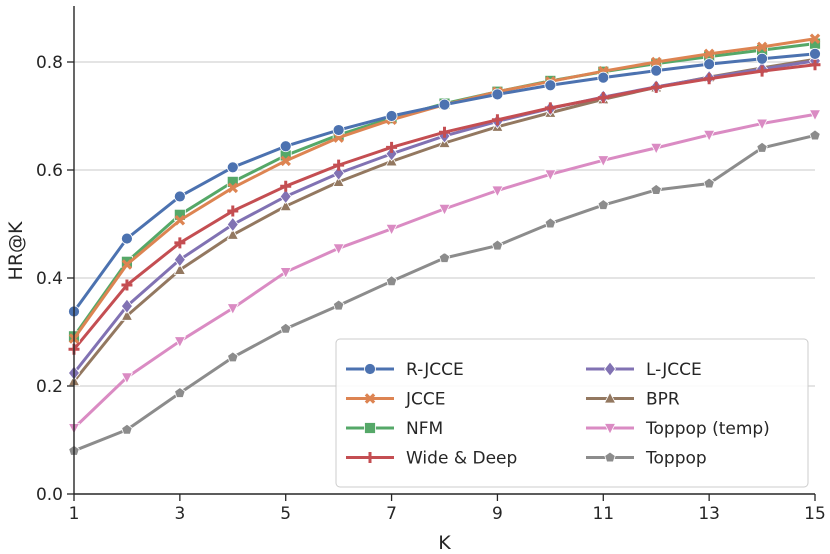  What do you see at coordinates (16, 250) in the screenshot?
I see `y-axis-label: HR@K` at bounding box center [16, 250].